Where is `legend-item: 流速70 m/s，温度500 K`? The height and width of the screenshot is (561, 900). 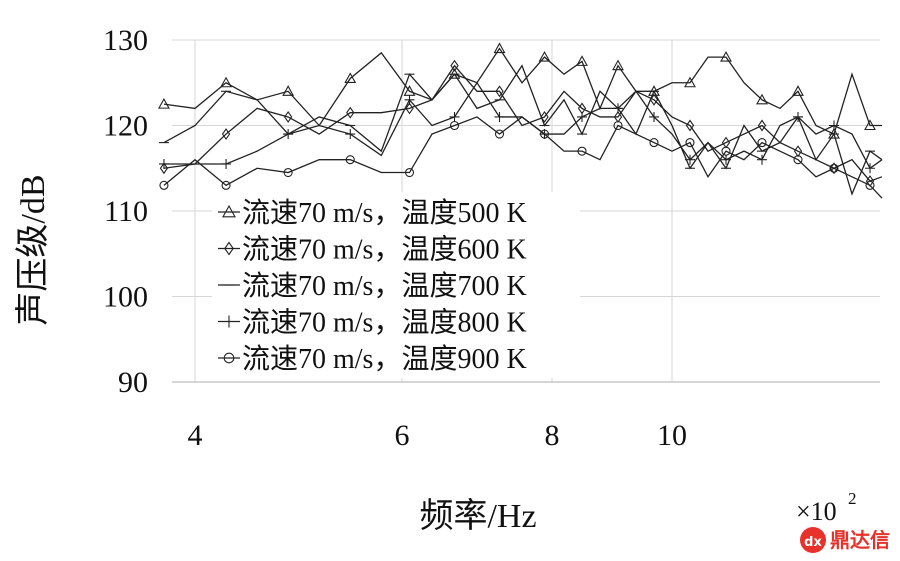 legend-item: 流速70 m/s，温度500 K is located at coordinates (372, 213).